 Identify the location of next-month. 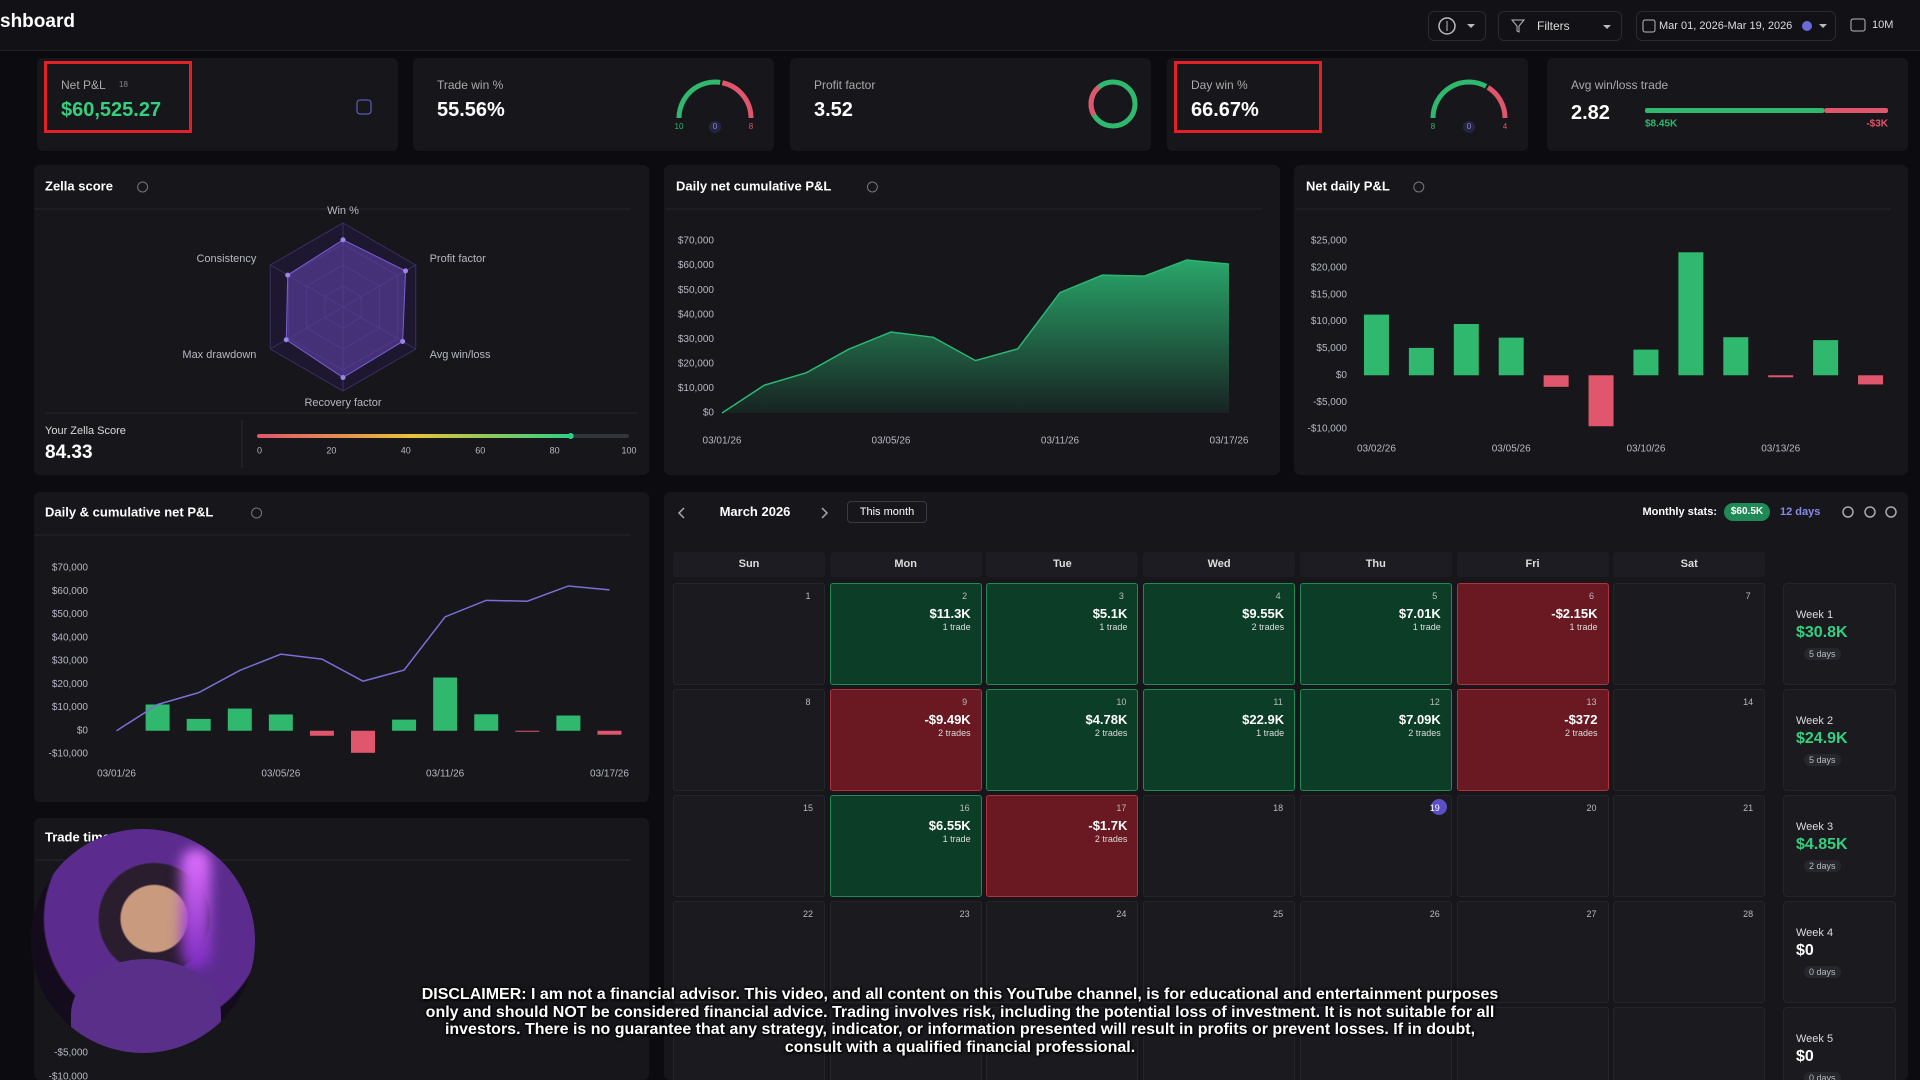
(825, 513).